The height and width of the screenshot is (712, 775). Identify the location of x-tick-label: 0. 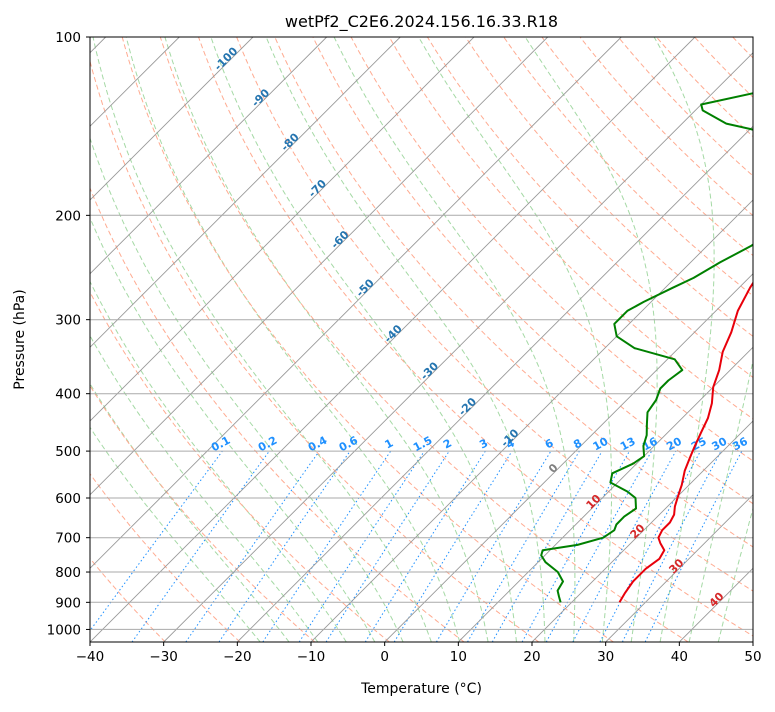
(384, 657).